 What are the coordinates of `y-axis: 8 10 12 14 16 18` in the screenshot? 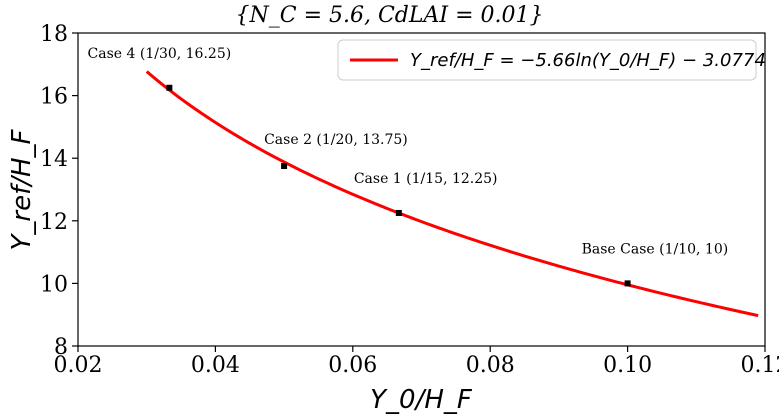 It's located at (59, 191).